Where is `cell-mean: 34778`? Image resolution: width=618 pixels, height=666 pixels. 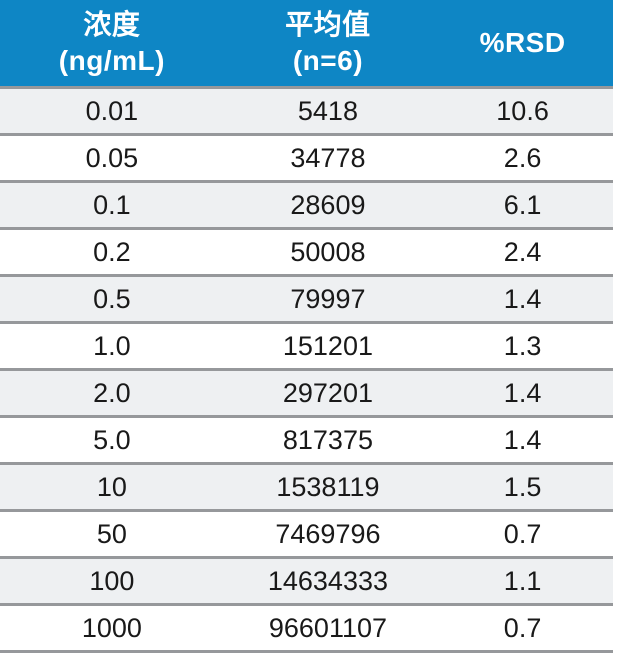
cell-mean: 34778 is located at coordinates (328, 157).